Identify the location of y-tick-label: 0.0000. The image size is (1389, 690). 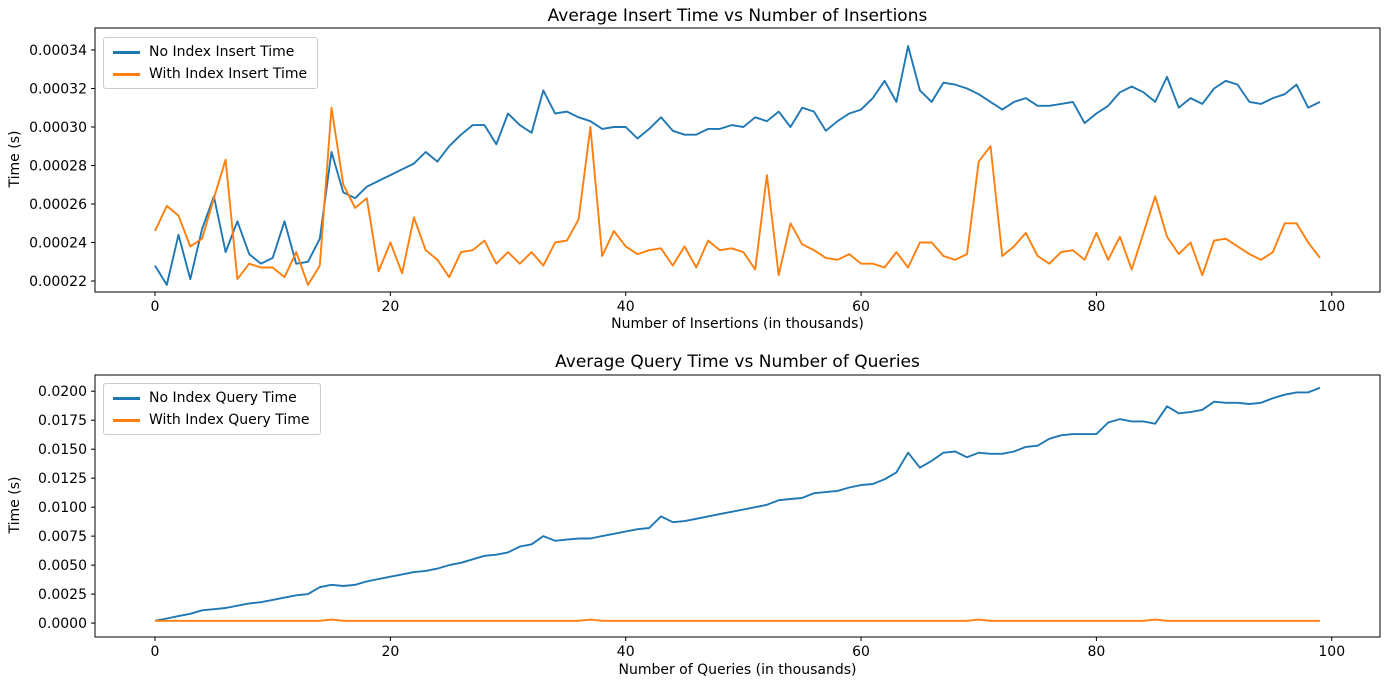
(62, 624).